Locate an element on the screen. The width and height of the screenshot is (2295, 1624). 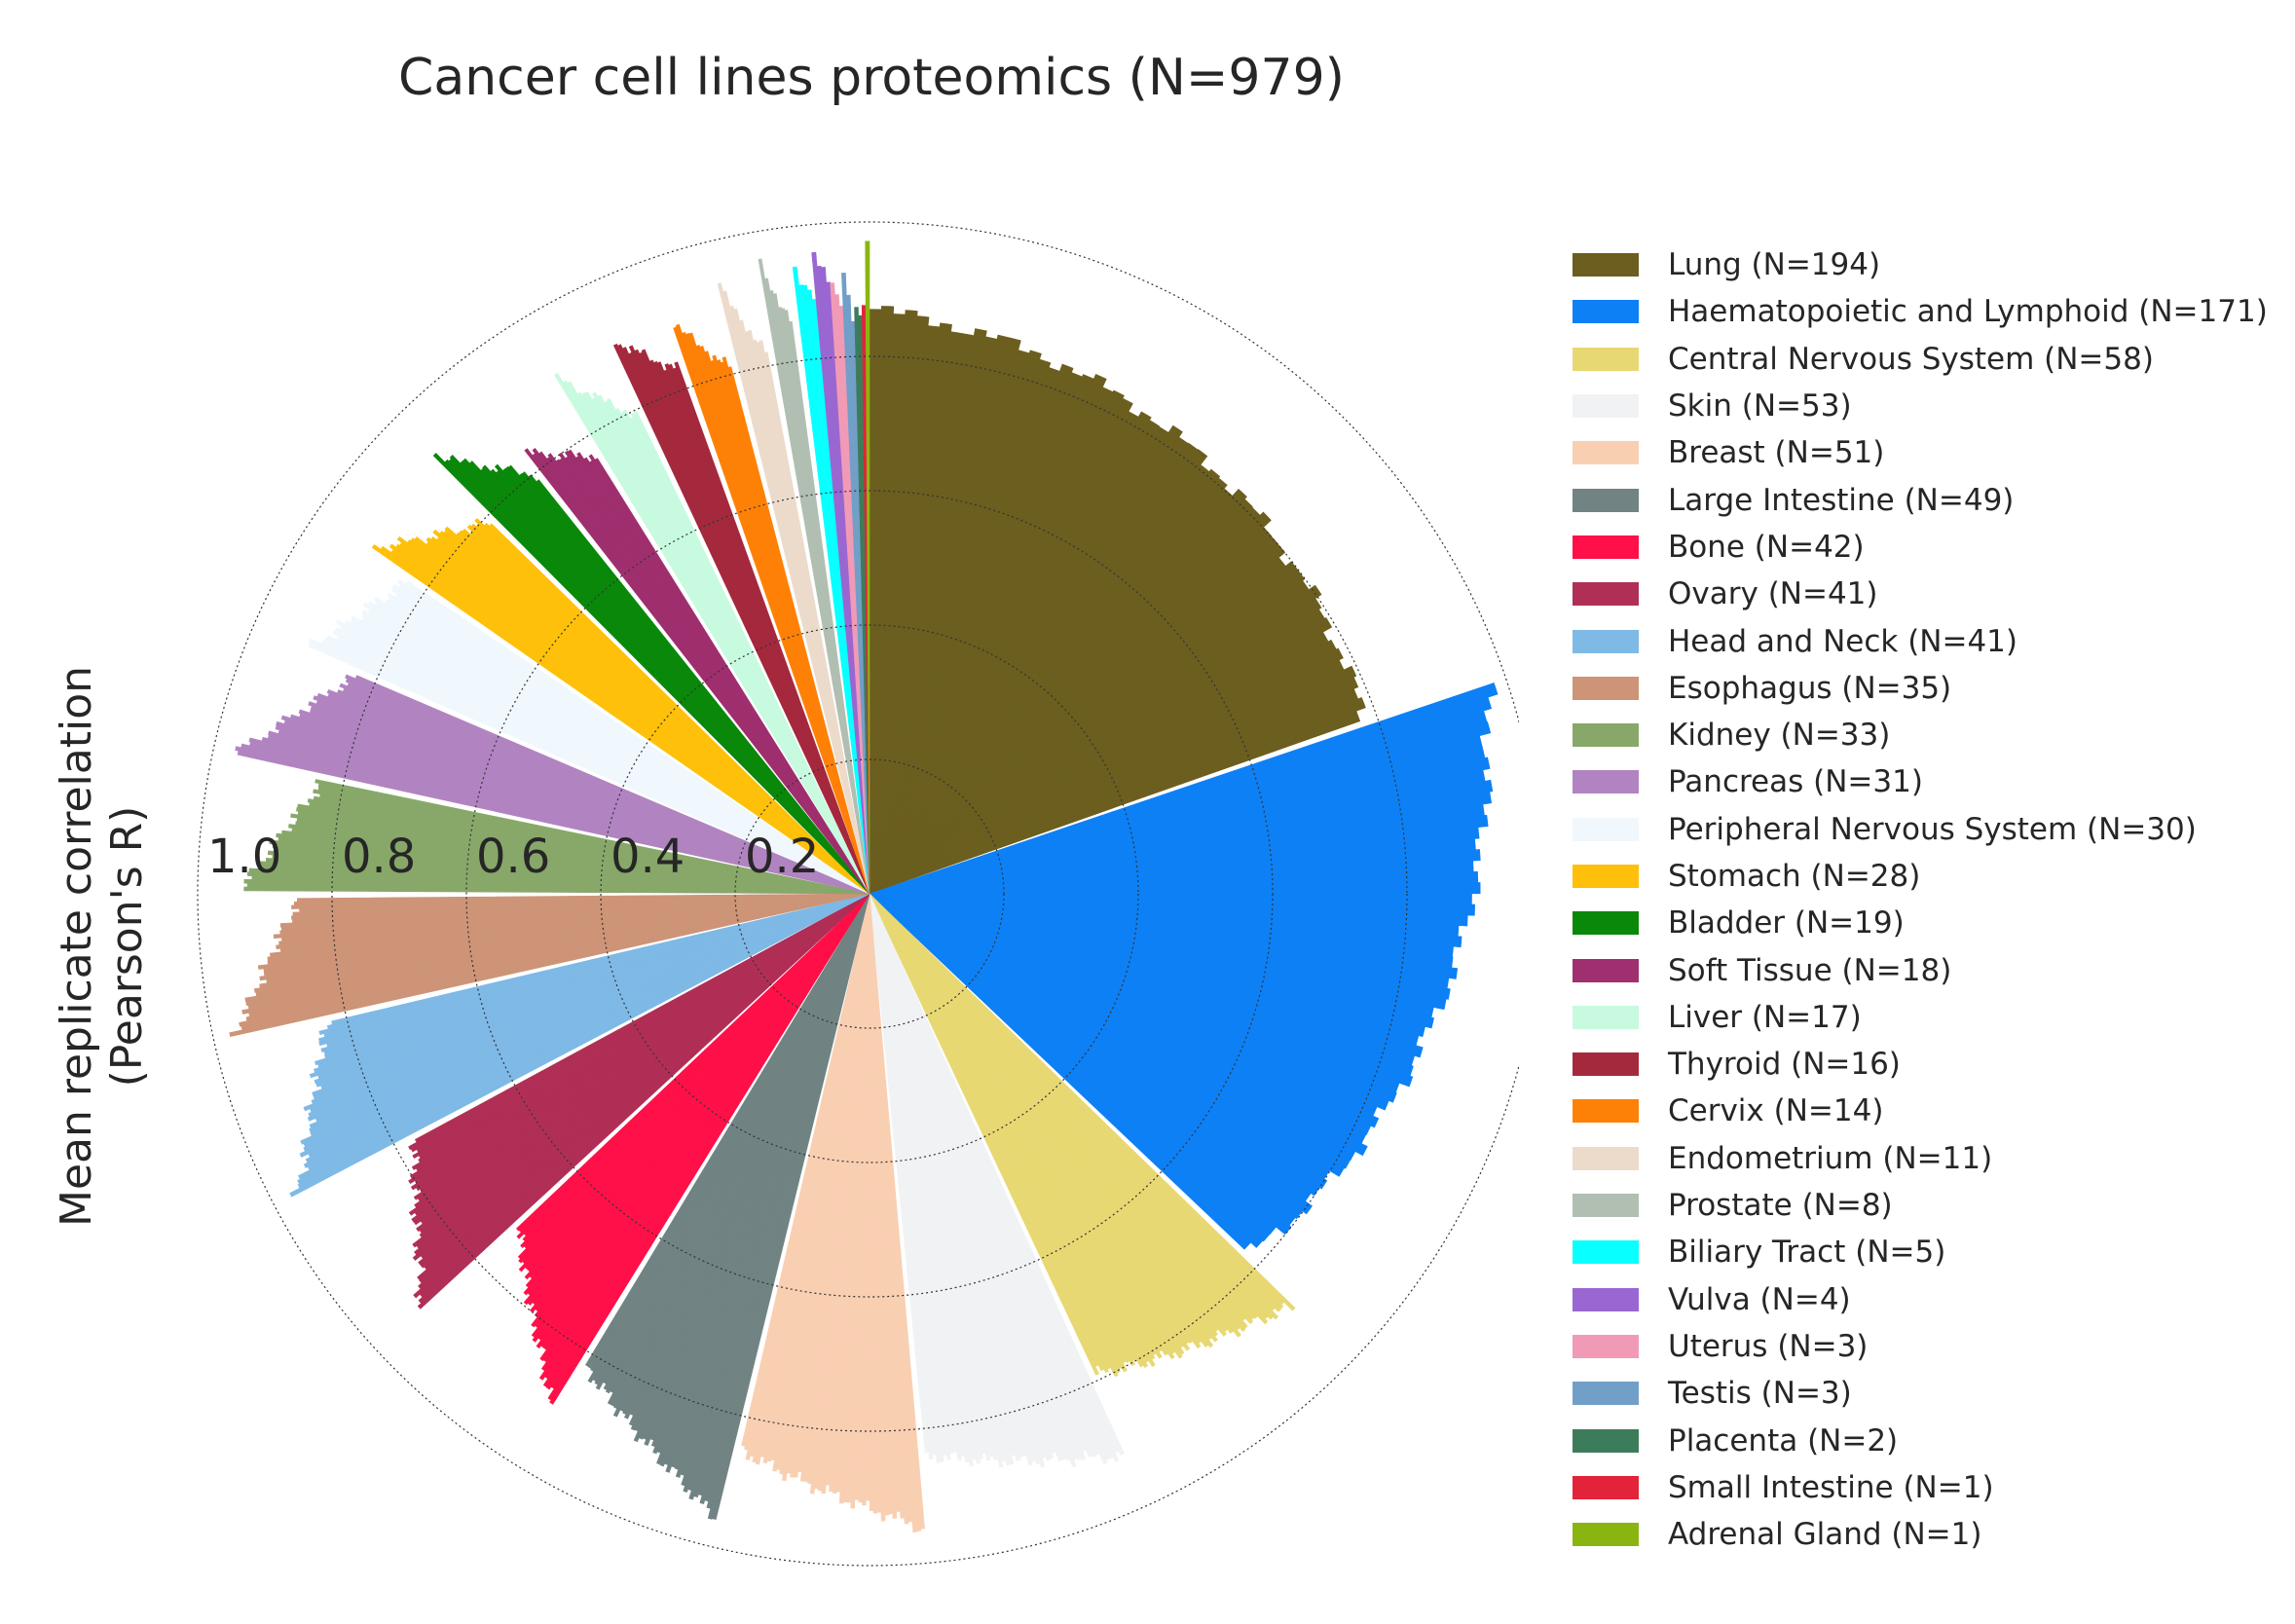
legend-item: Central Nervous System (N=58) is located at coordinates (1921, 359).